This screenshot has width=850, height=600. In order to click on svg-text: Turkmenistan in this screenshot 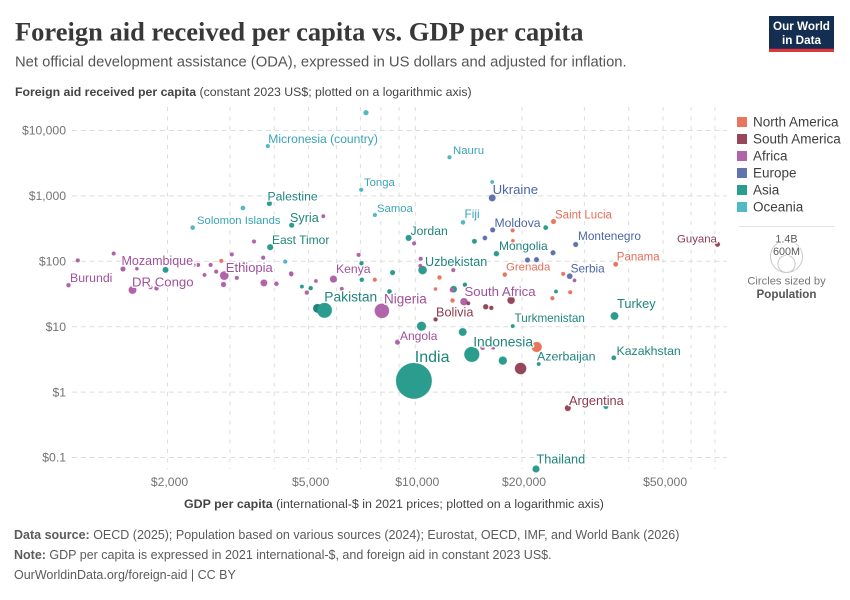, I will do `click(550, 318)`.